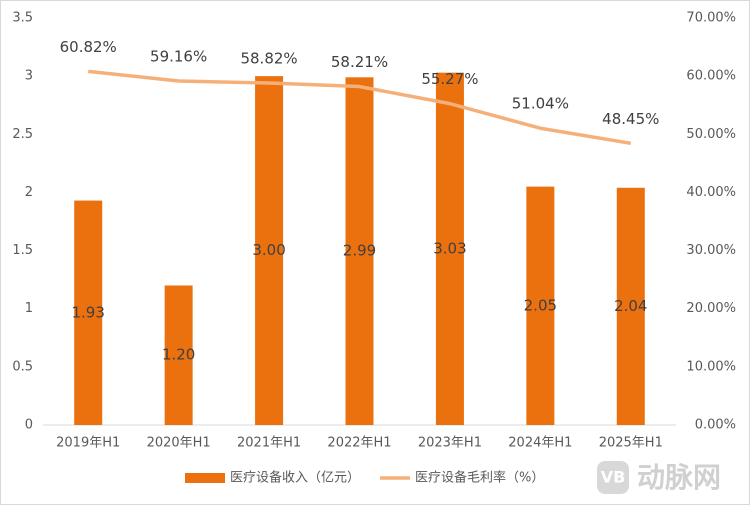 The width and height of the screenshot is (750, 505). What do you see at coordinates (22, 250) in the screenshot?
I see `y-tick-label: 1.5` at bounding box center [22, 250].